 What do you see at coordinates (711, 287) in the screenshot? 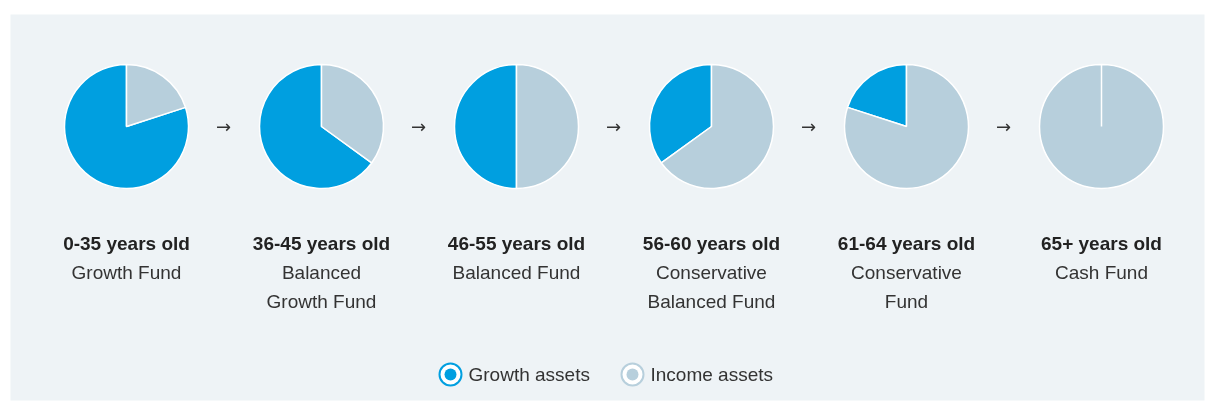
I see `text: Conservative Balanced Fund` at bounding box center [711, 287].